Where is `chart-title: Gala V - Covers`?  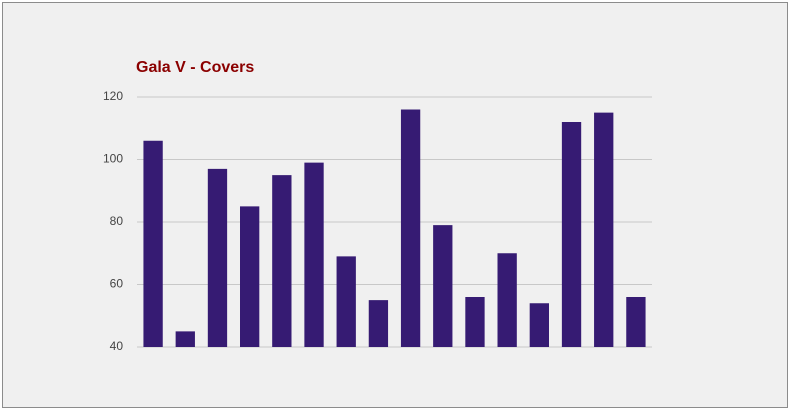 chart-title: Gala V - Covers is located at coordinates (195, 67).